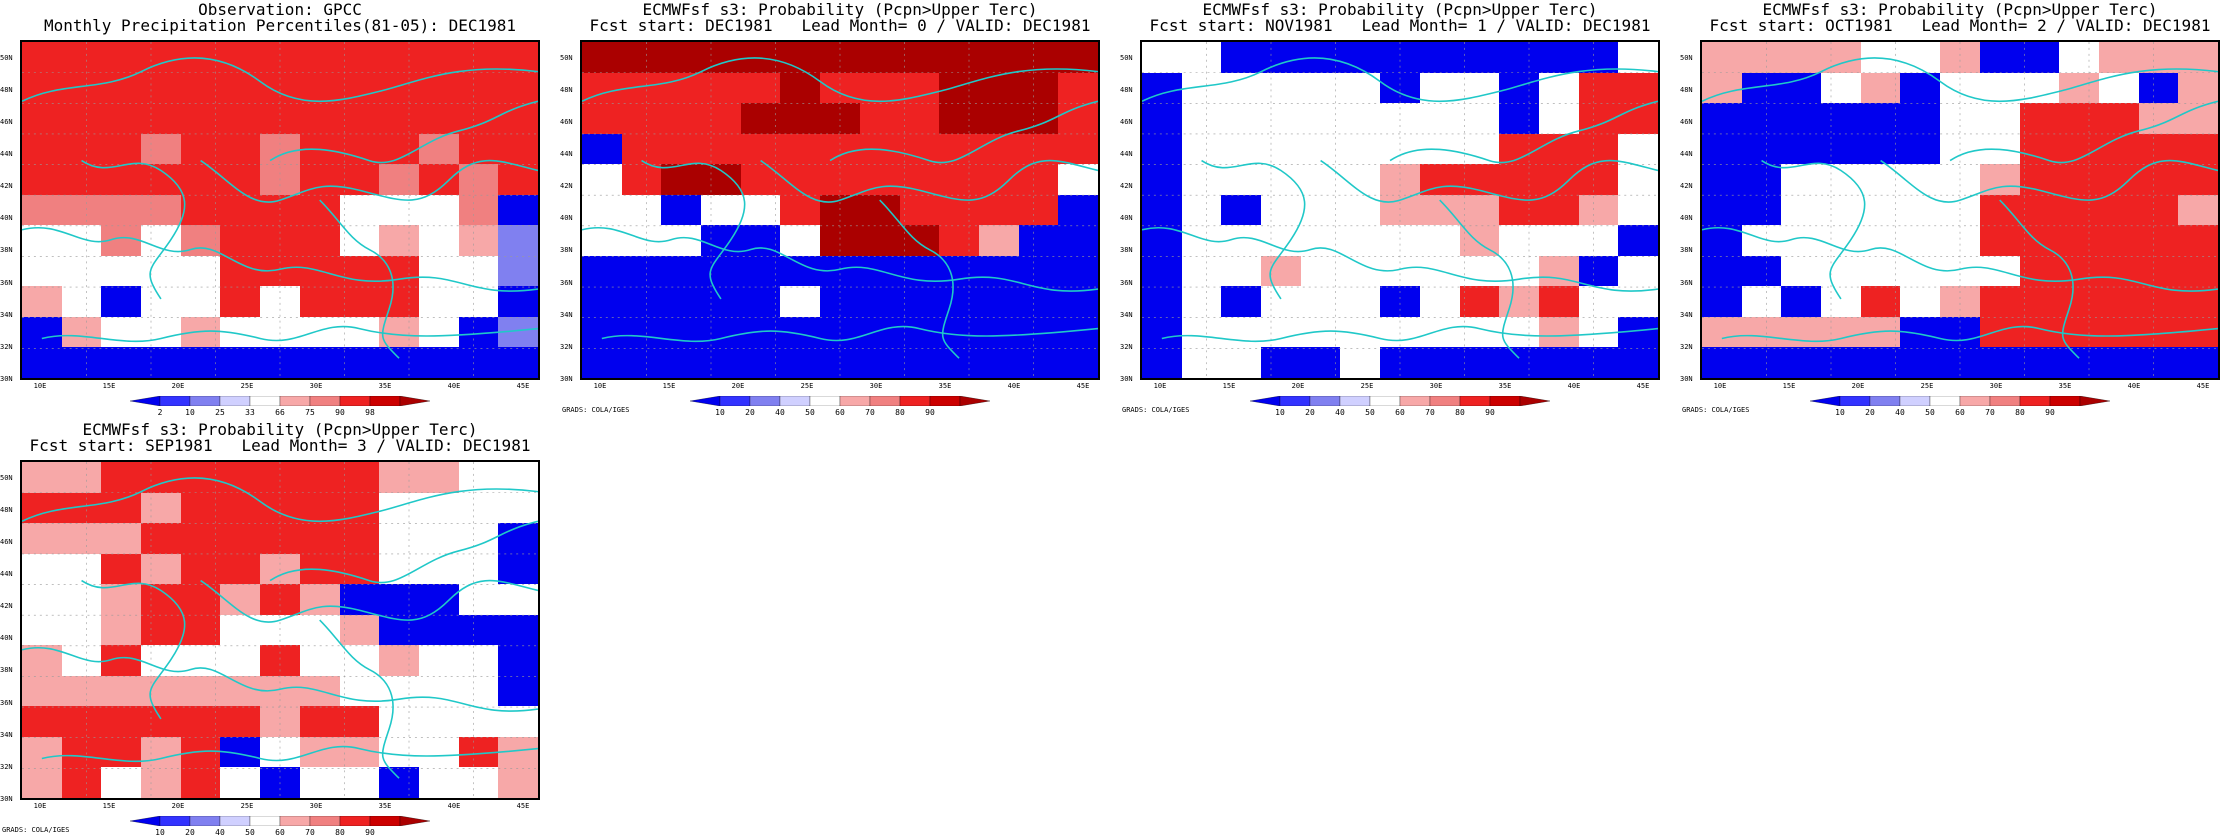  Describe the element at coordinates (190, 412) in the screenshot. I see `colorbar-label: 10` at that location.